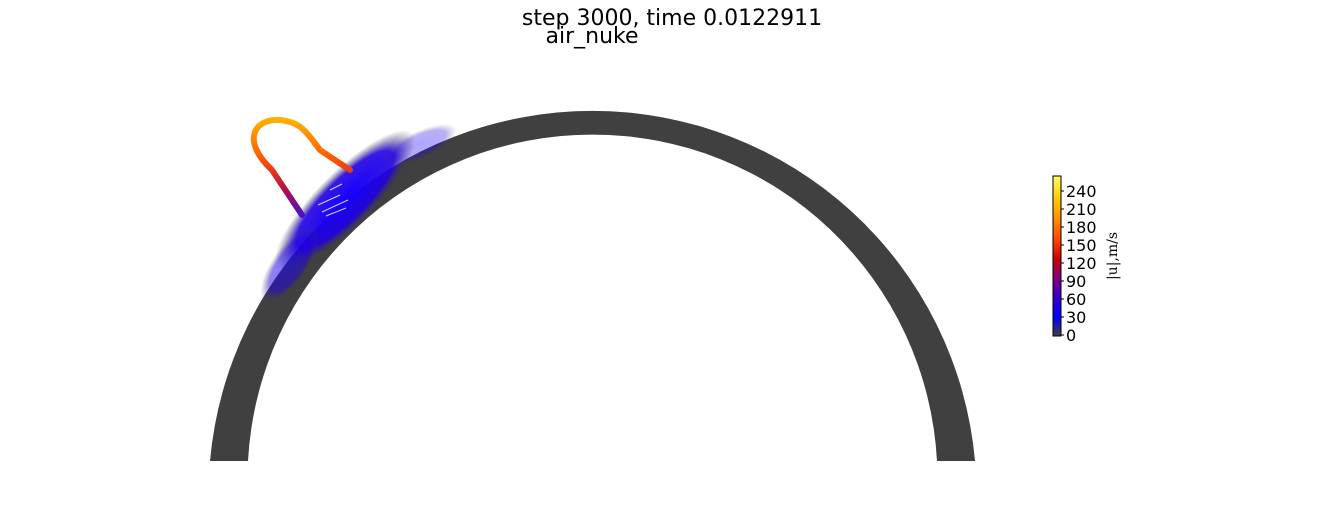 This screenshot has height=516, width=1344. What do you see at coordinates (1081, 209) in the screenshot?
I see `colorbar-tick-label: 210` at bounding box center [1081, 209].